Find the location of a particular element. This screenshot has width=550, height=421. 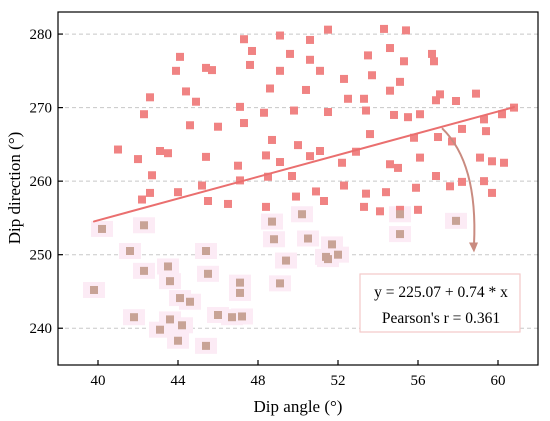

x-tick-label: 52 is located at coordinates (338, 381).